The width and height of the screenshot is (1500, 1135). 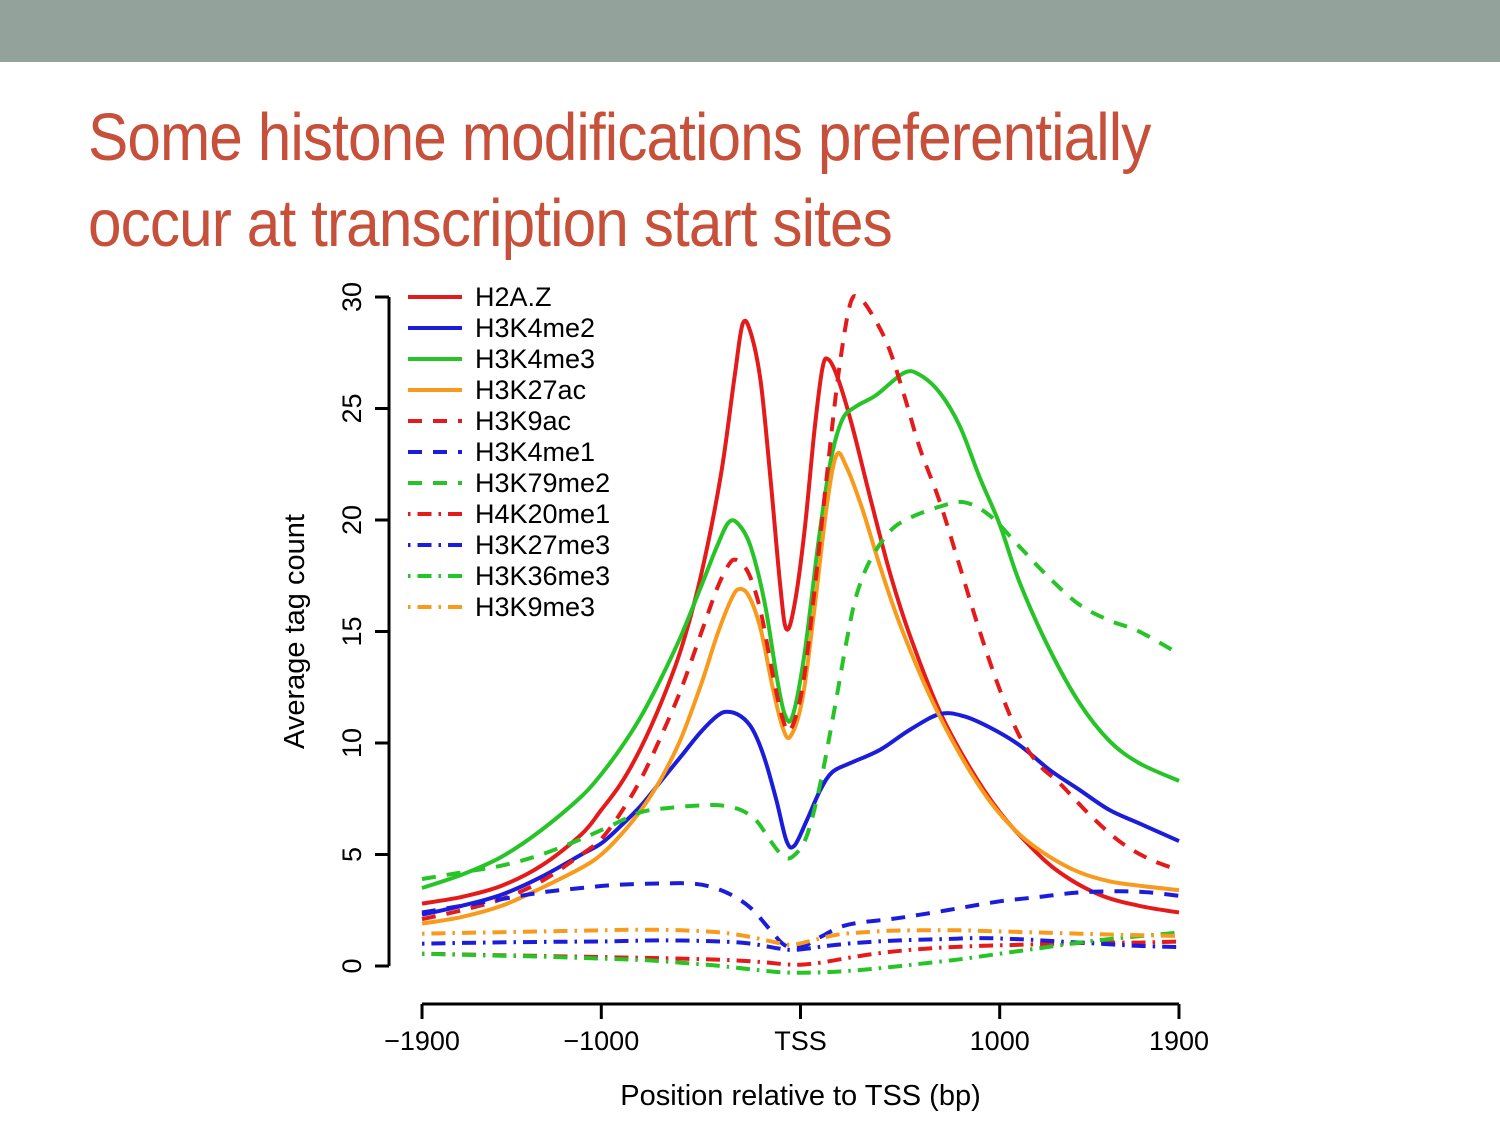 I want to click on curve-H3K36me3, so click(x=800, y=952).